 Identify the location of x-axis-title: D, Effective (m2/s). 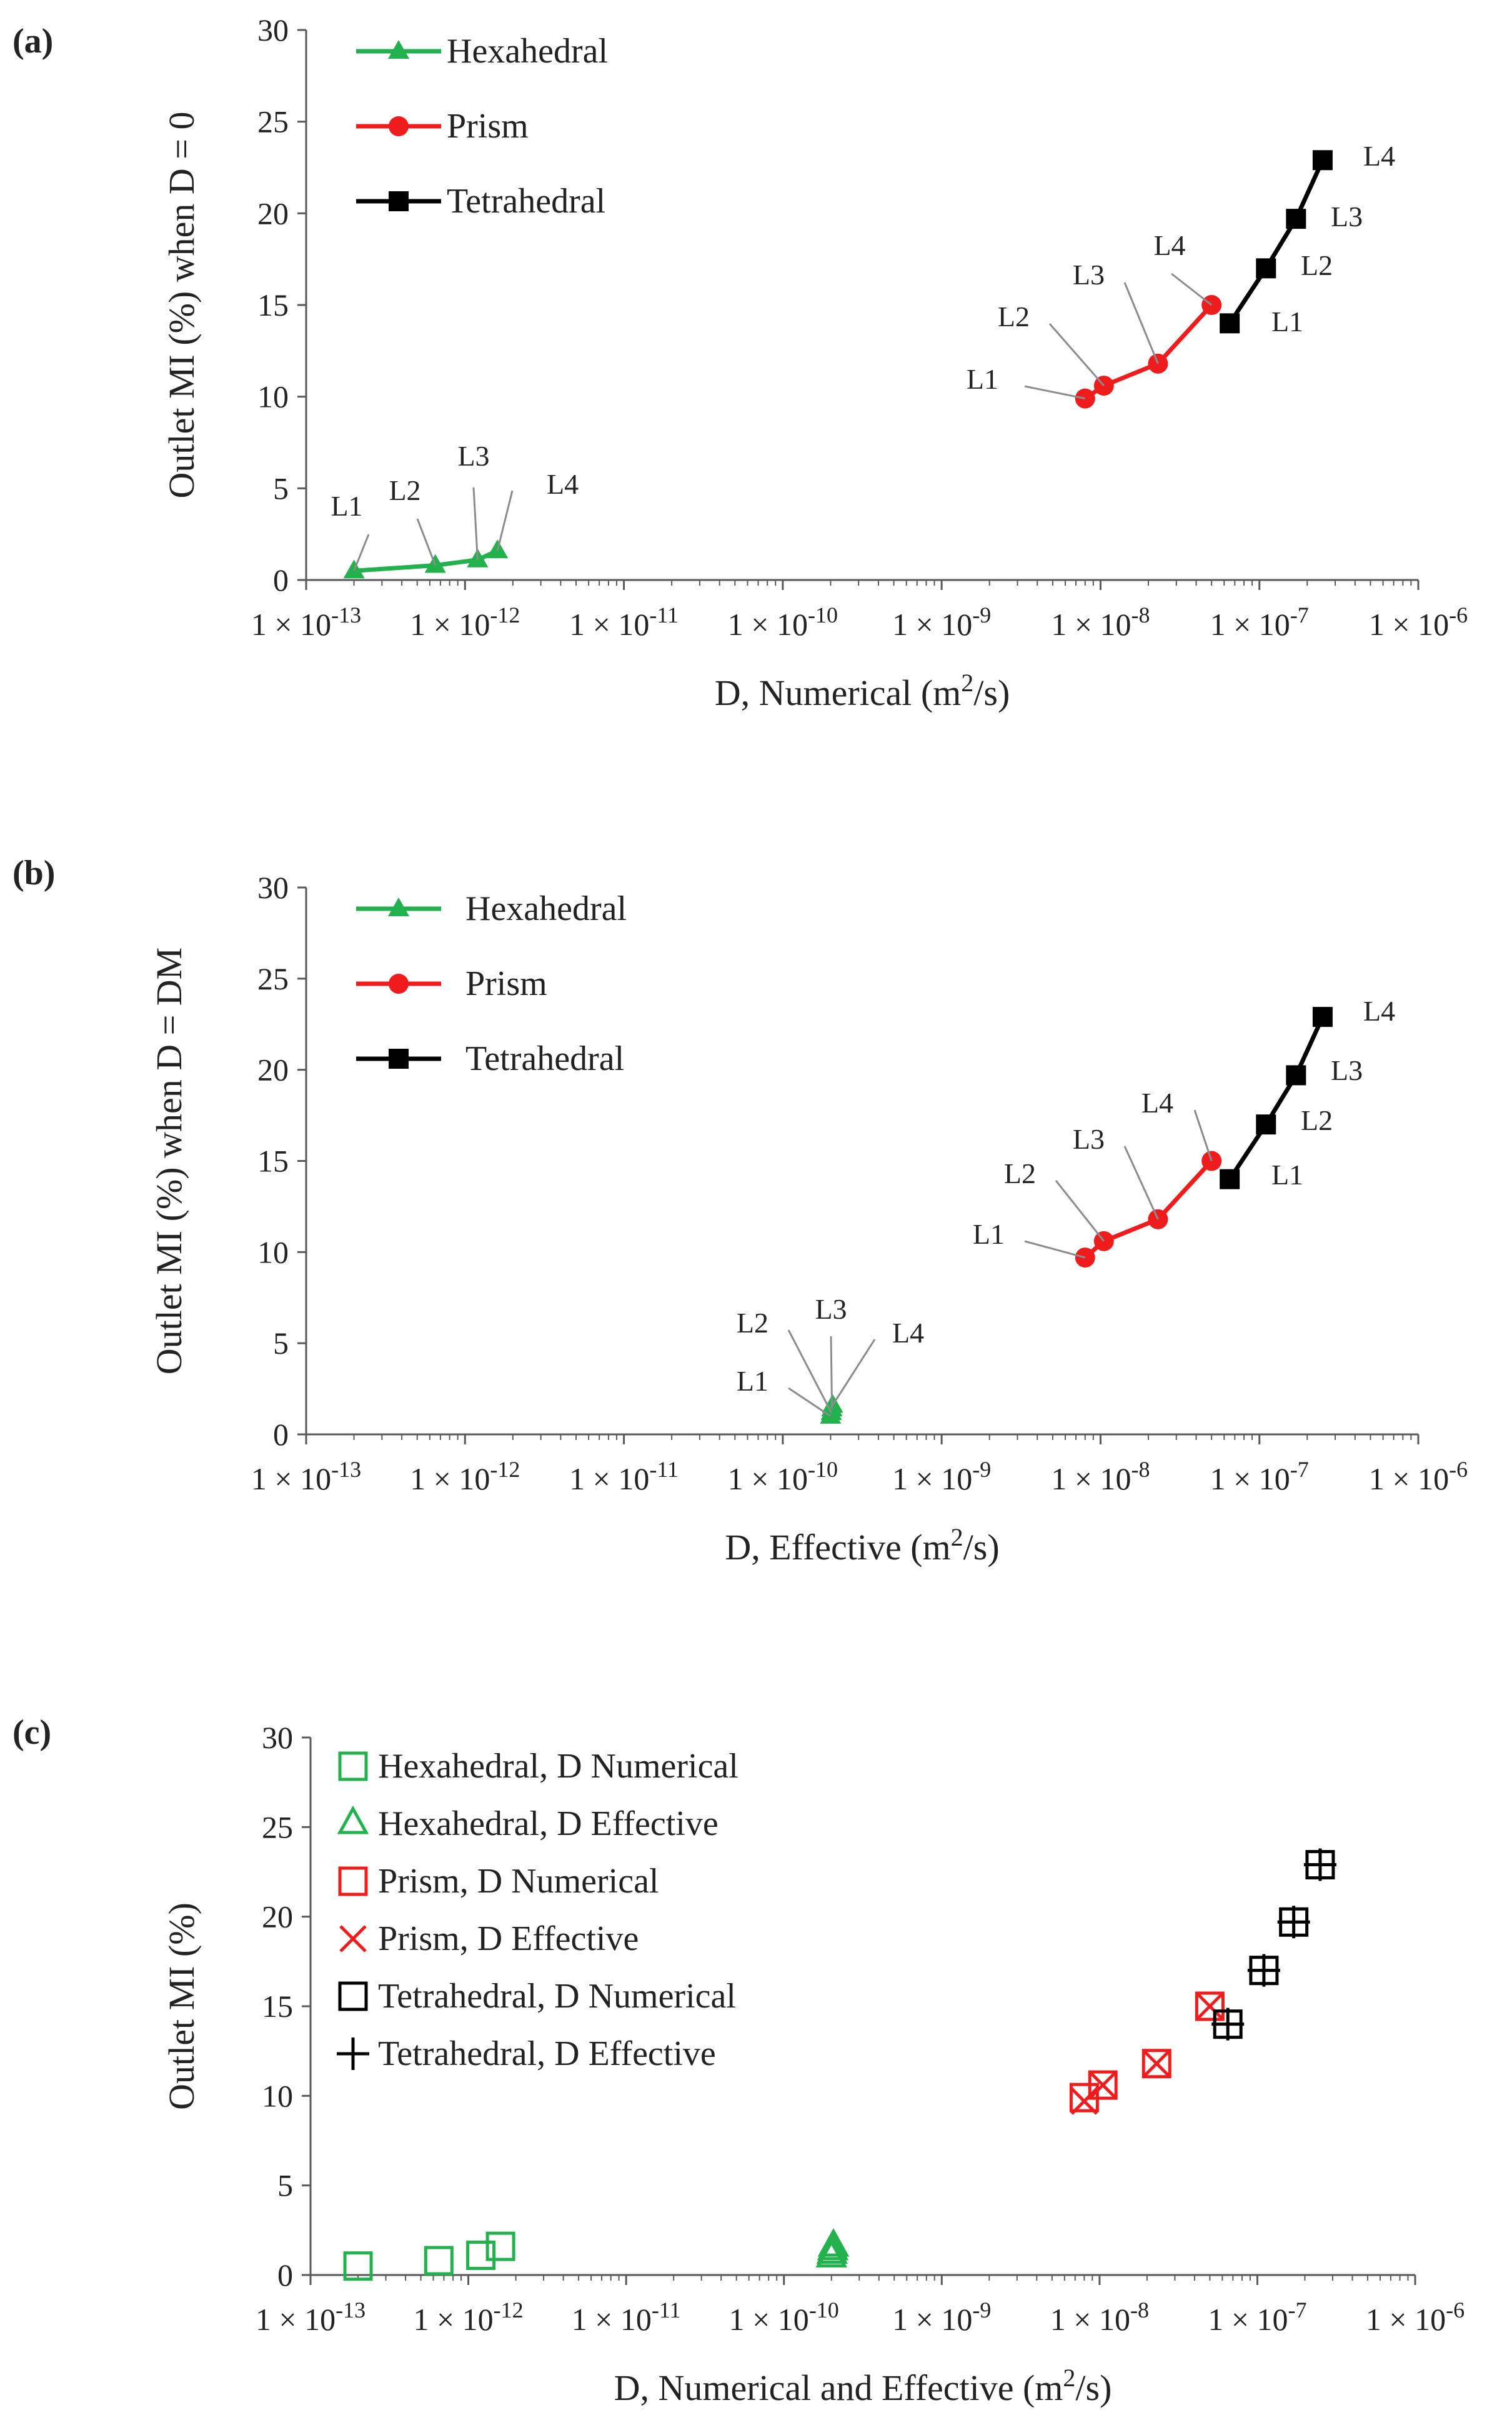
(862, 1545).